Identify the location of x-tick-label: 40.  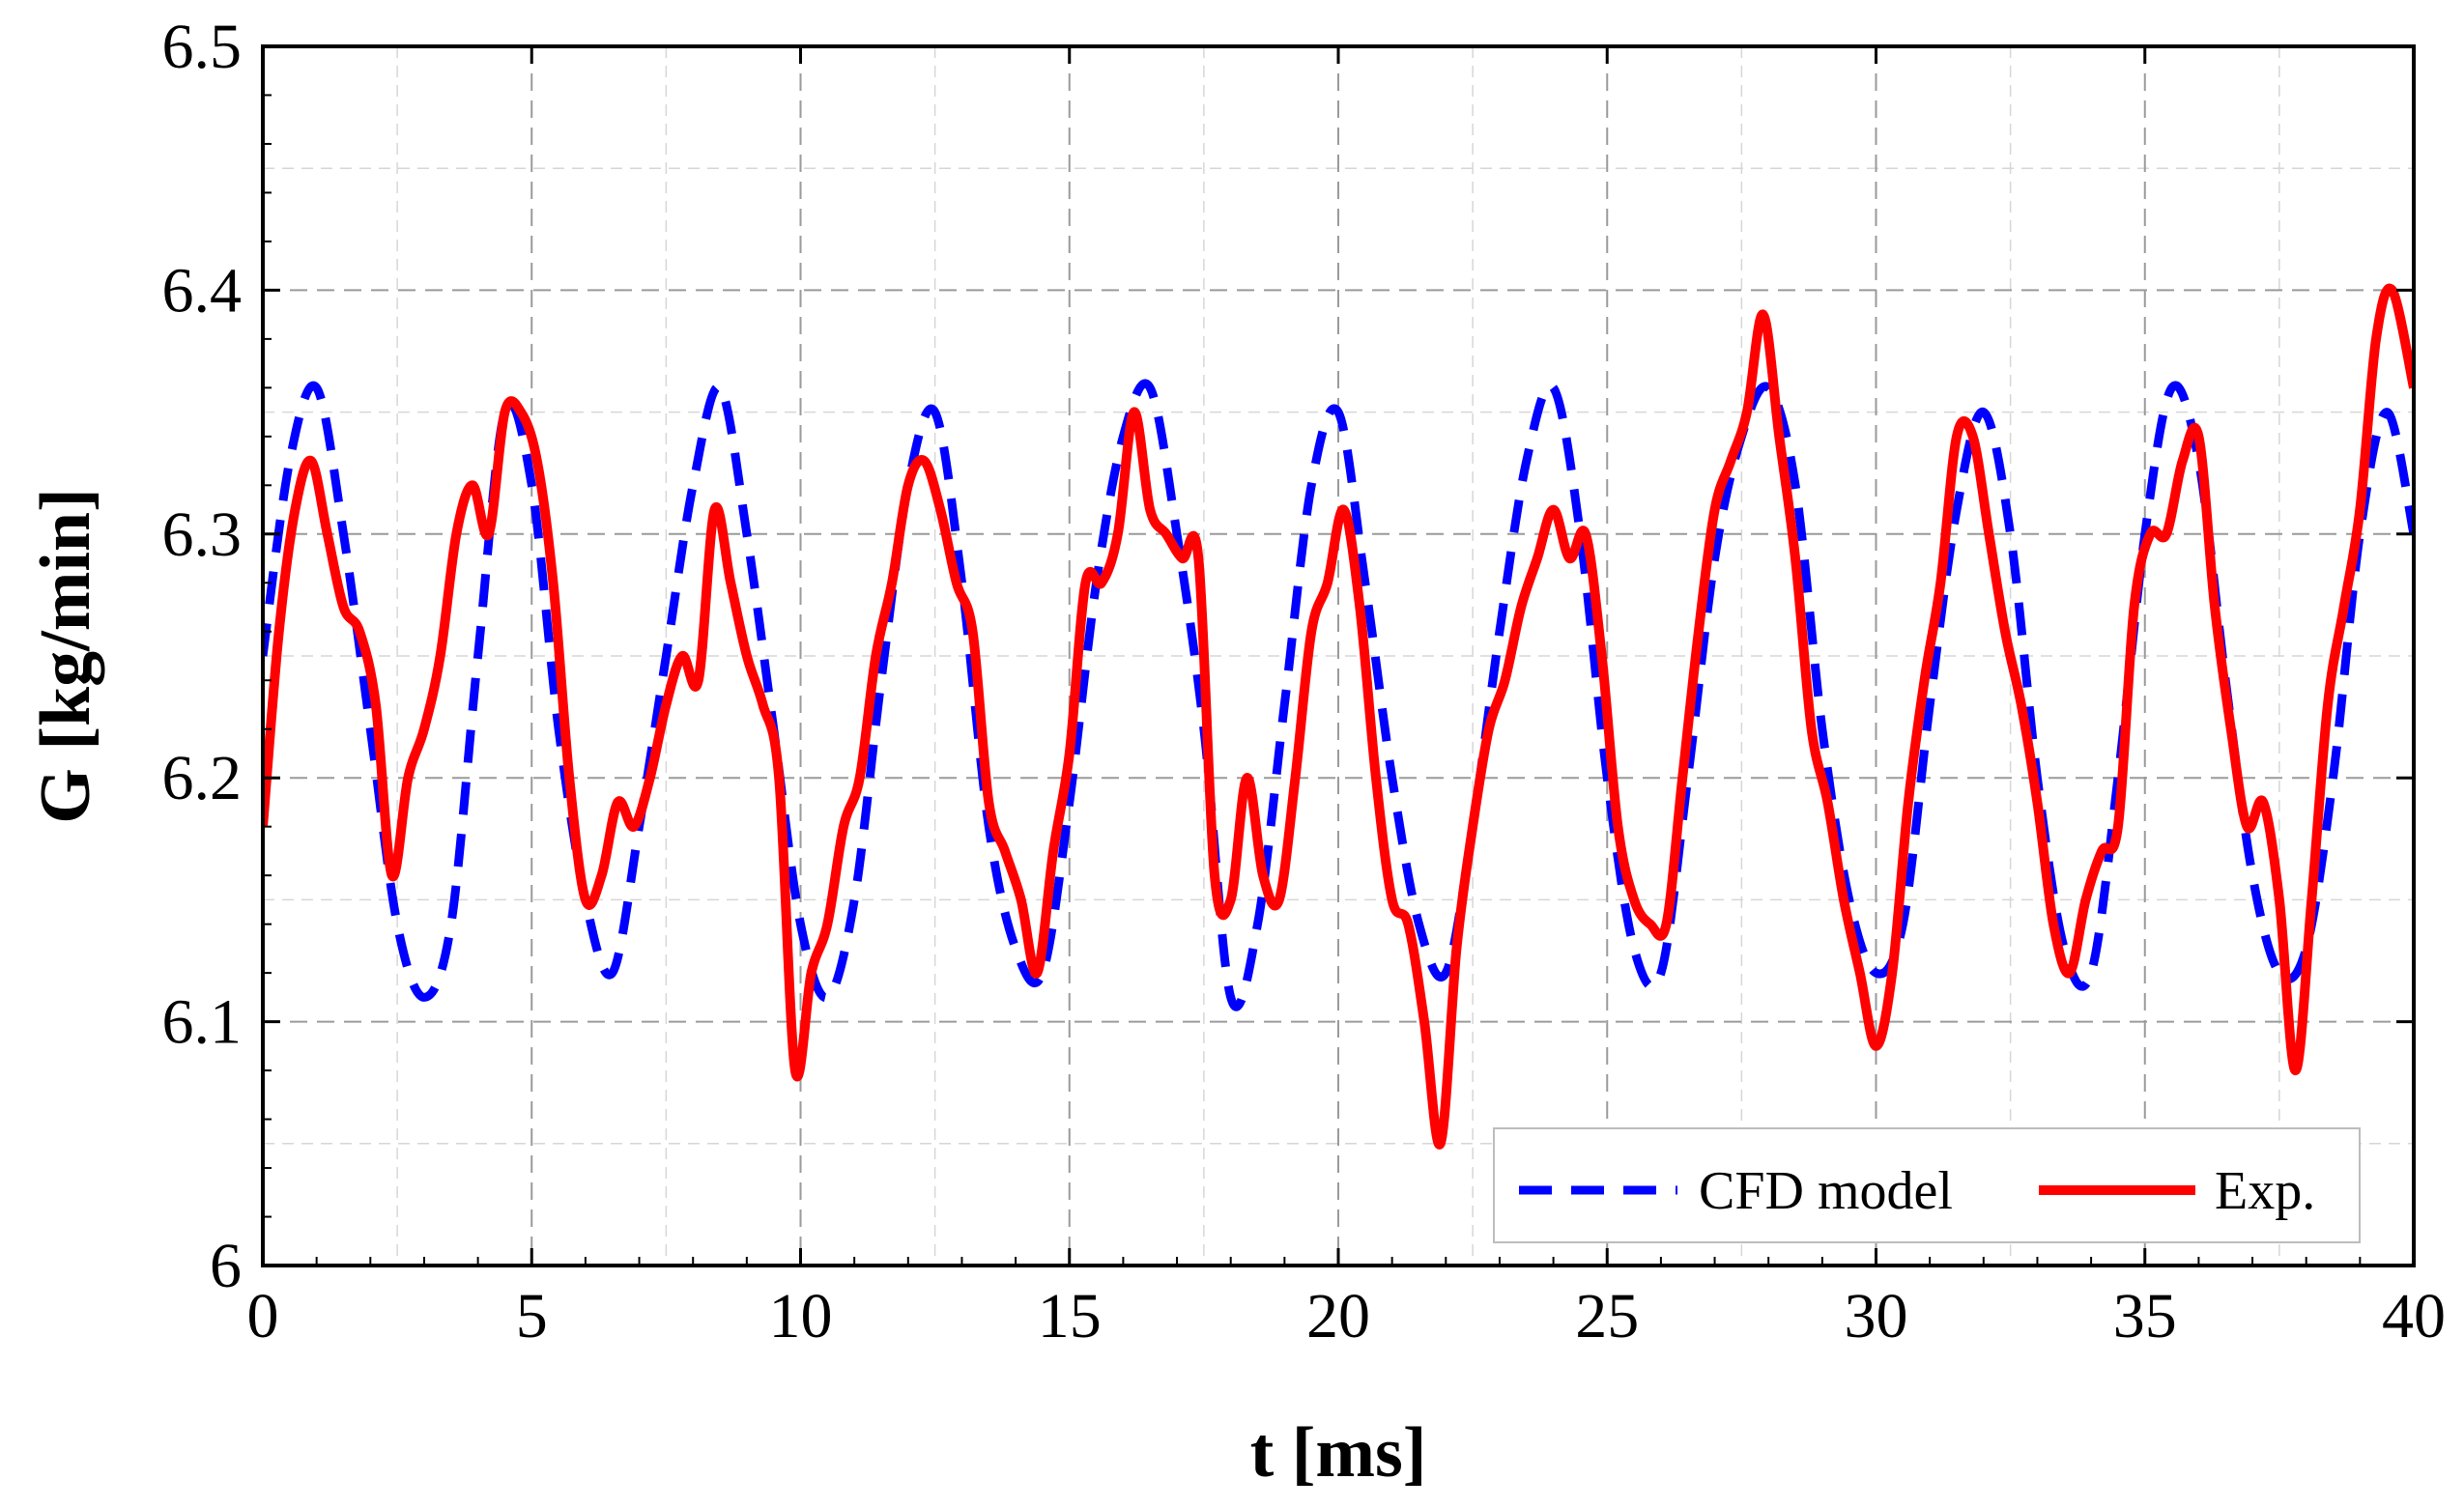
(2414, 1316).